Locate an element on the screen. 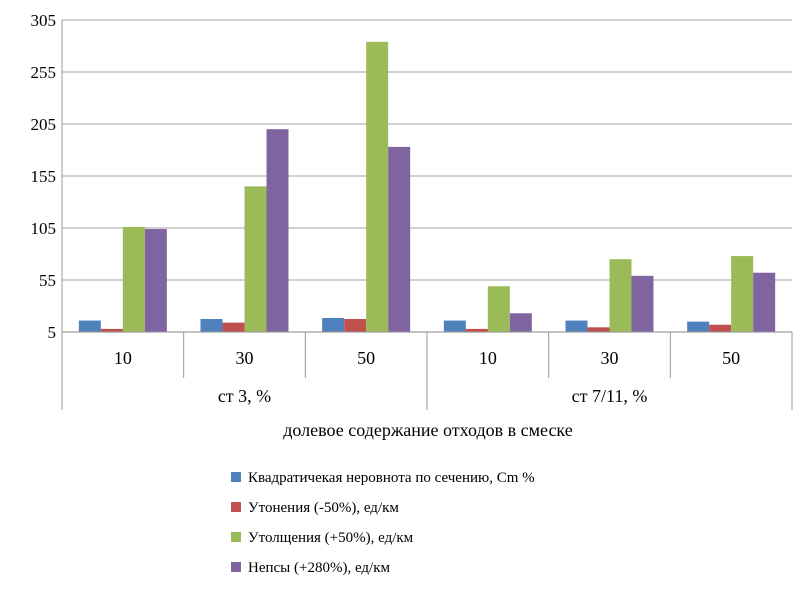  y-tick-label: 5 is located at coordinates (52, 332).